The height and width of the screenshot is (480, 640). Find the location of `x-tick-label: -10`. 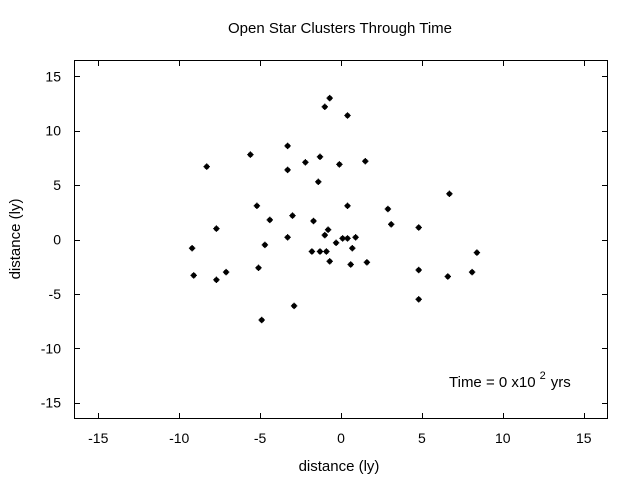

x-tick-label: -10 is located at coordinates (179, 438).